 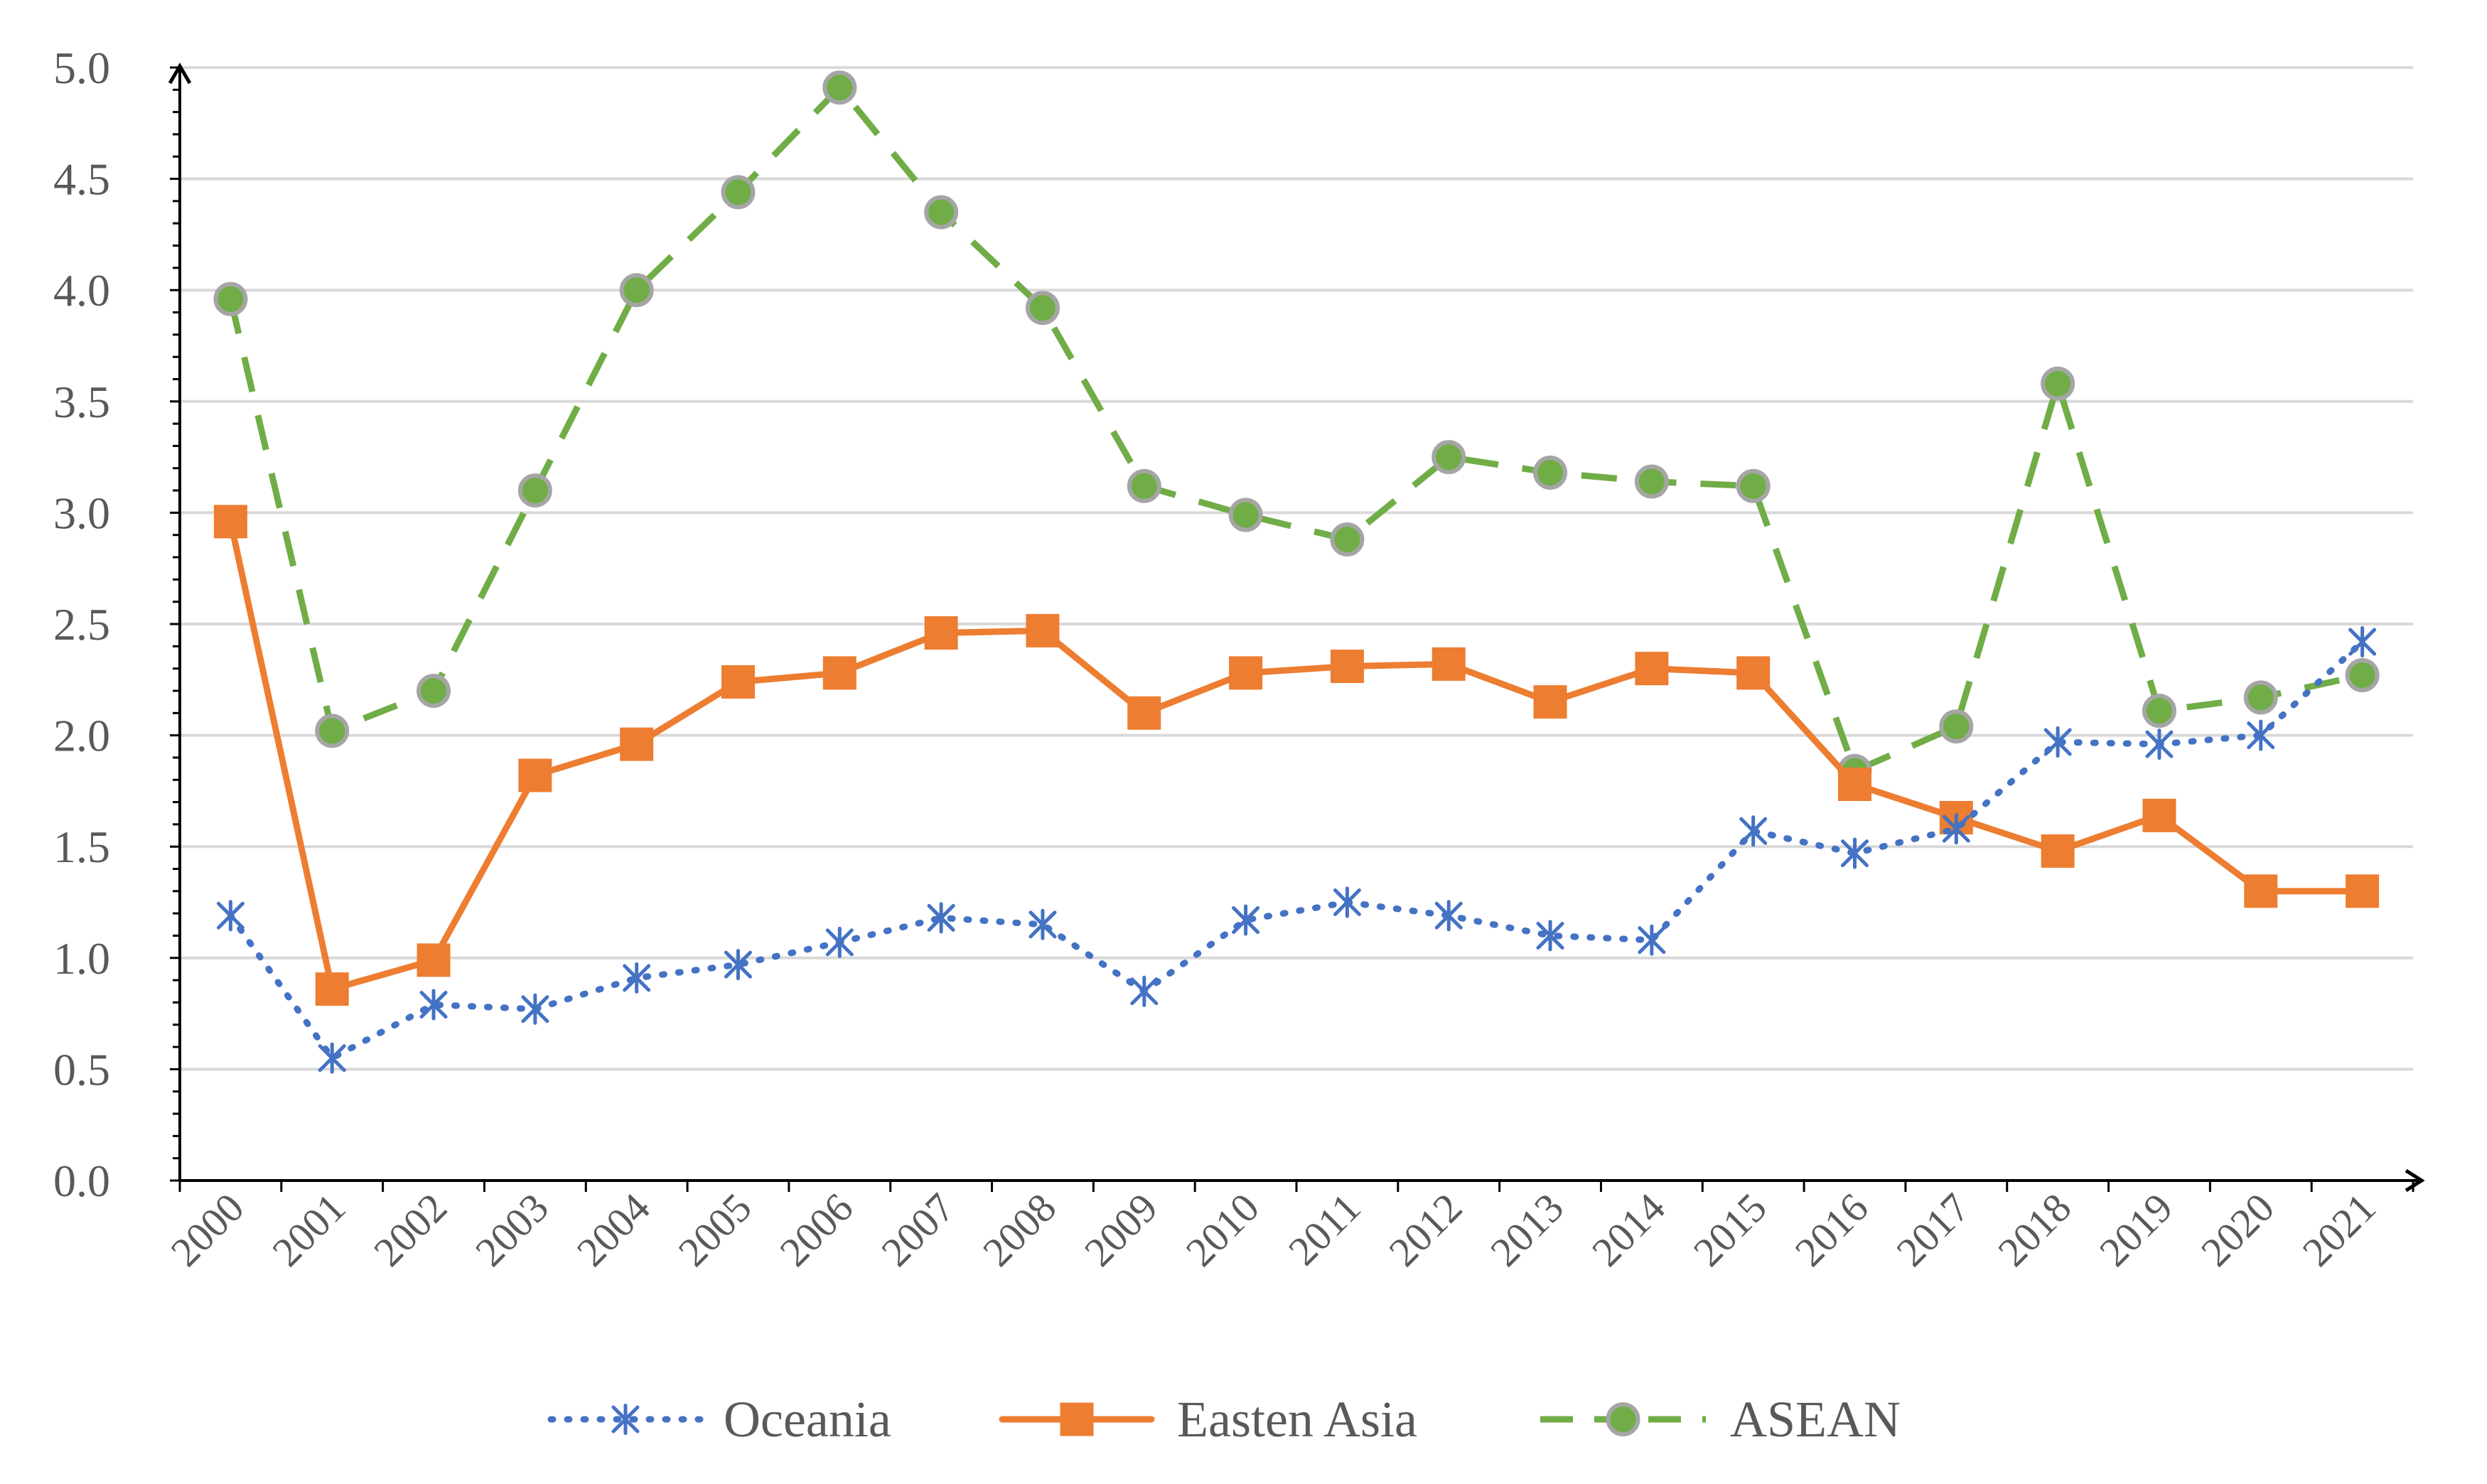 What do you see at coordinates (839, 942) in the screenshot?
I see `data-point-oceania-2006` at bounding box center [839, 942].